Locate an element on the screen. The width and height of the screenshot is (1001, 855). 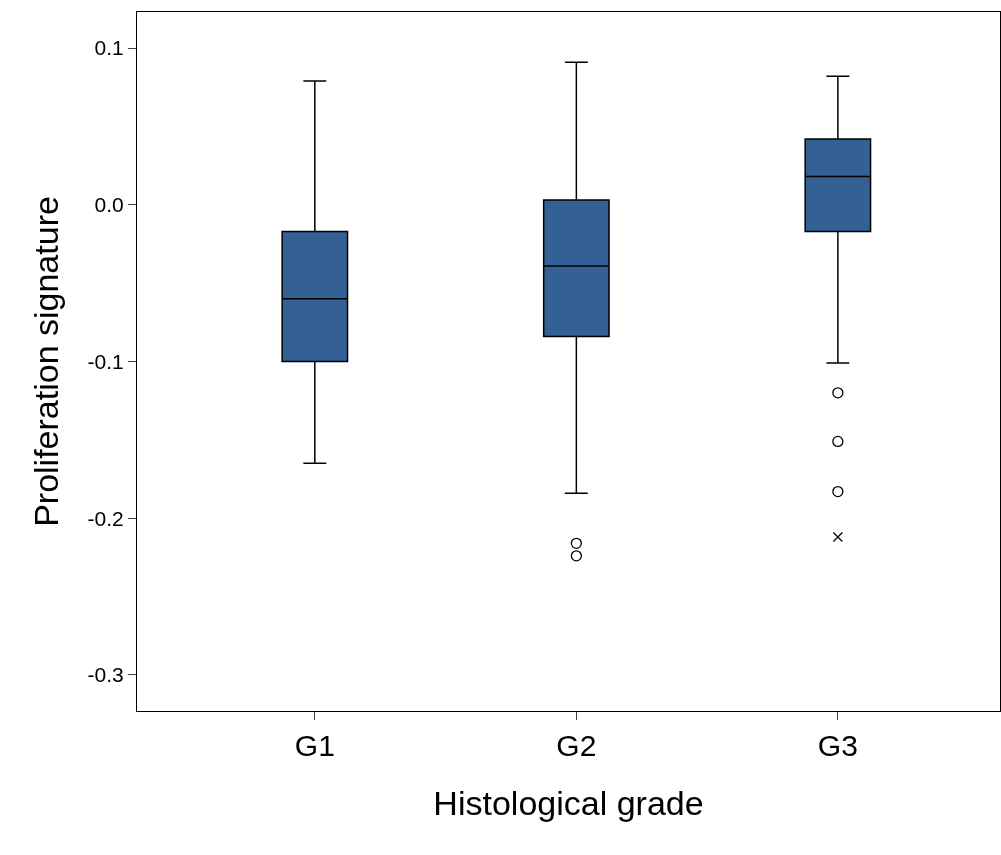
x-tick-label: G3 is located at coordinates (837, 745).